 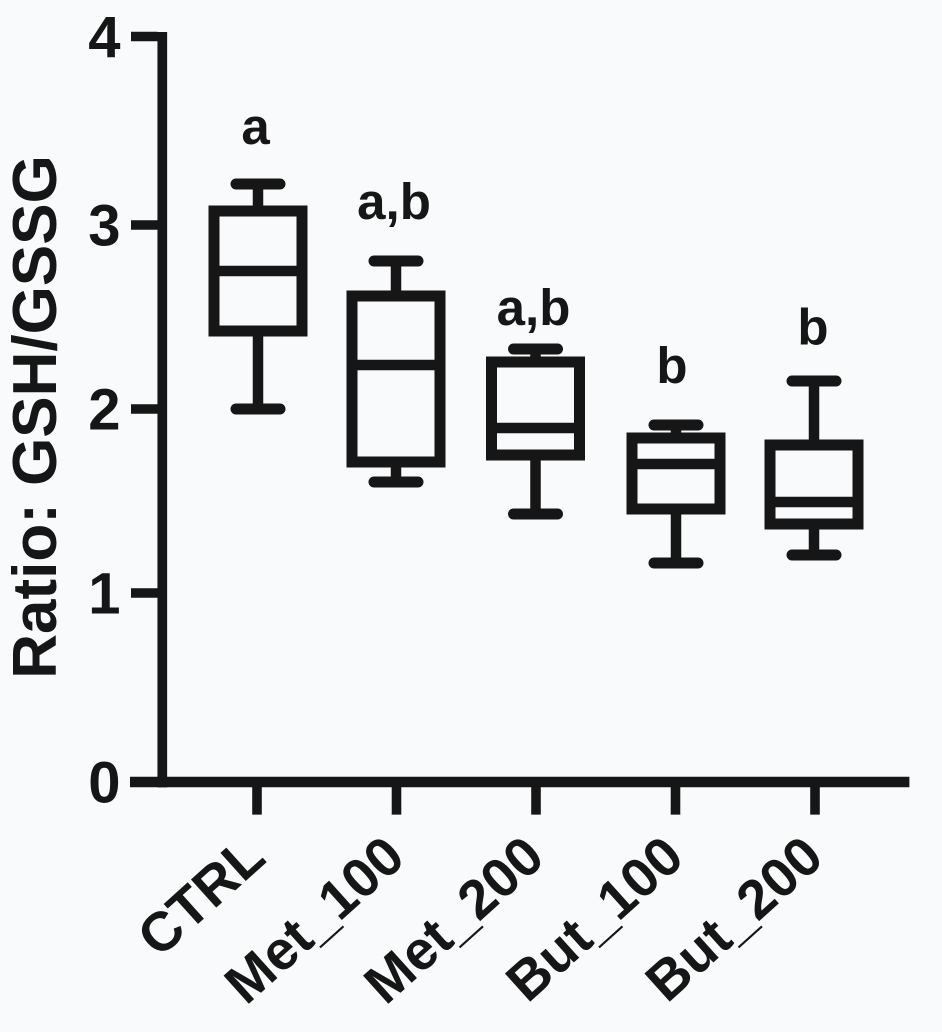 What do you see at coordinates (104, 410) in the screenshot?
I see `svg-text: 2` at bounding box center [104, 410].